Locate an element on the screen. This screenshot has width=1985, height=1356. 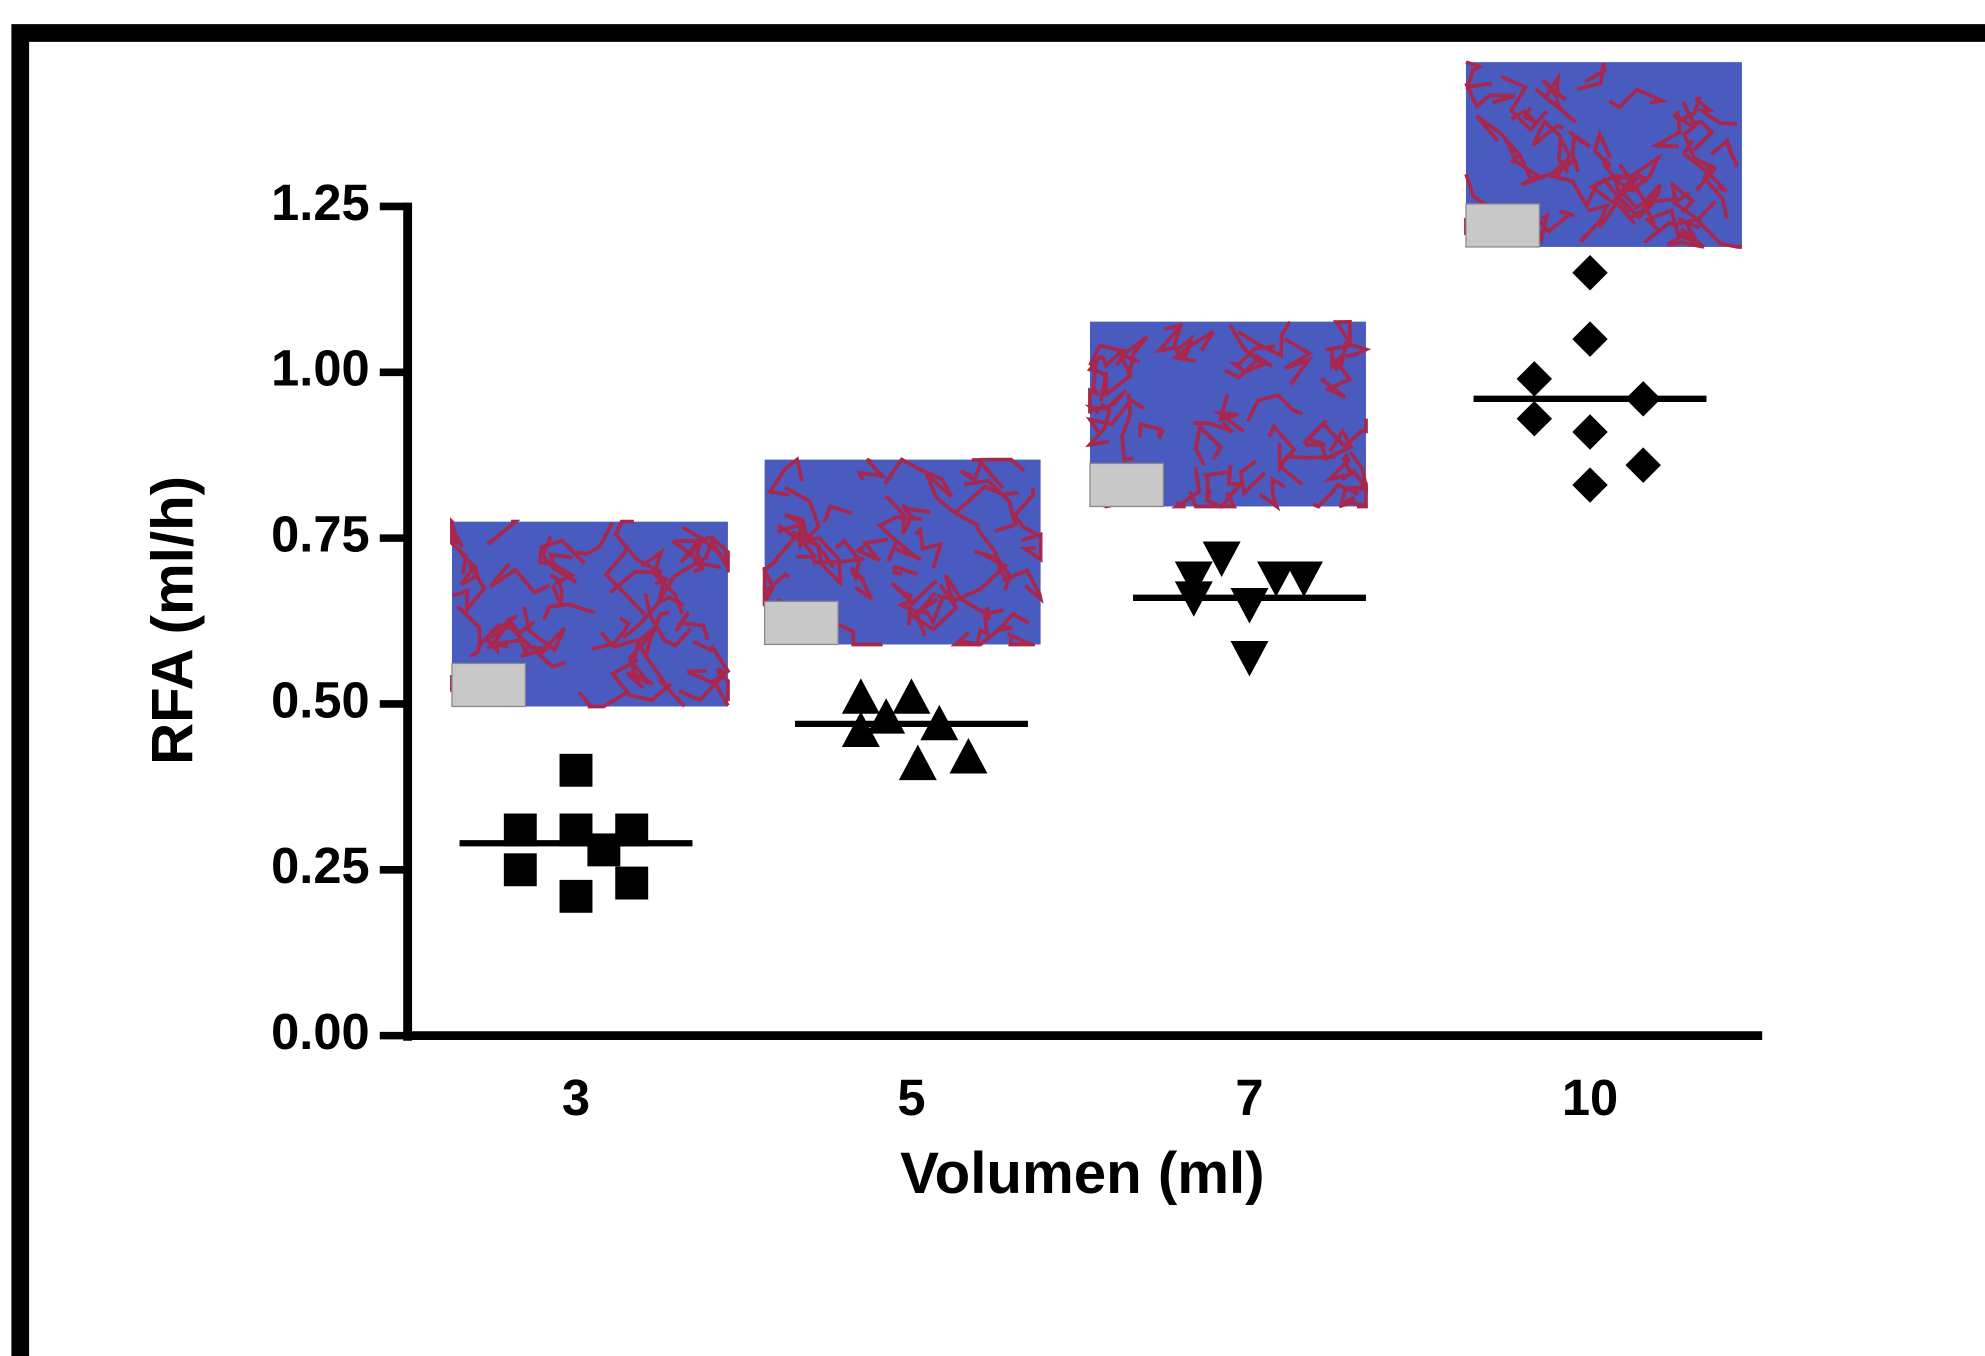
y-axis-label: RFA (ml/h) is located at coordinates (173, 620).